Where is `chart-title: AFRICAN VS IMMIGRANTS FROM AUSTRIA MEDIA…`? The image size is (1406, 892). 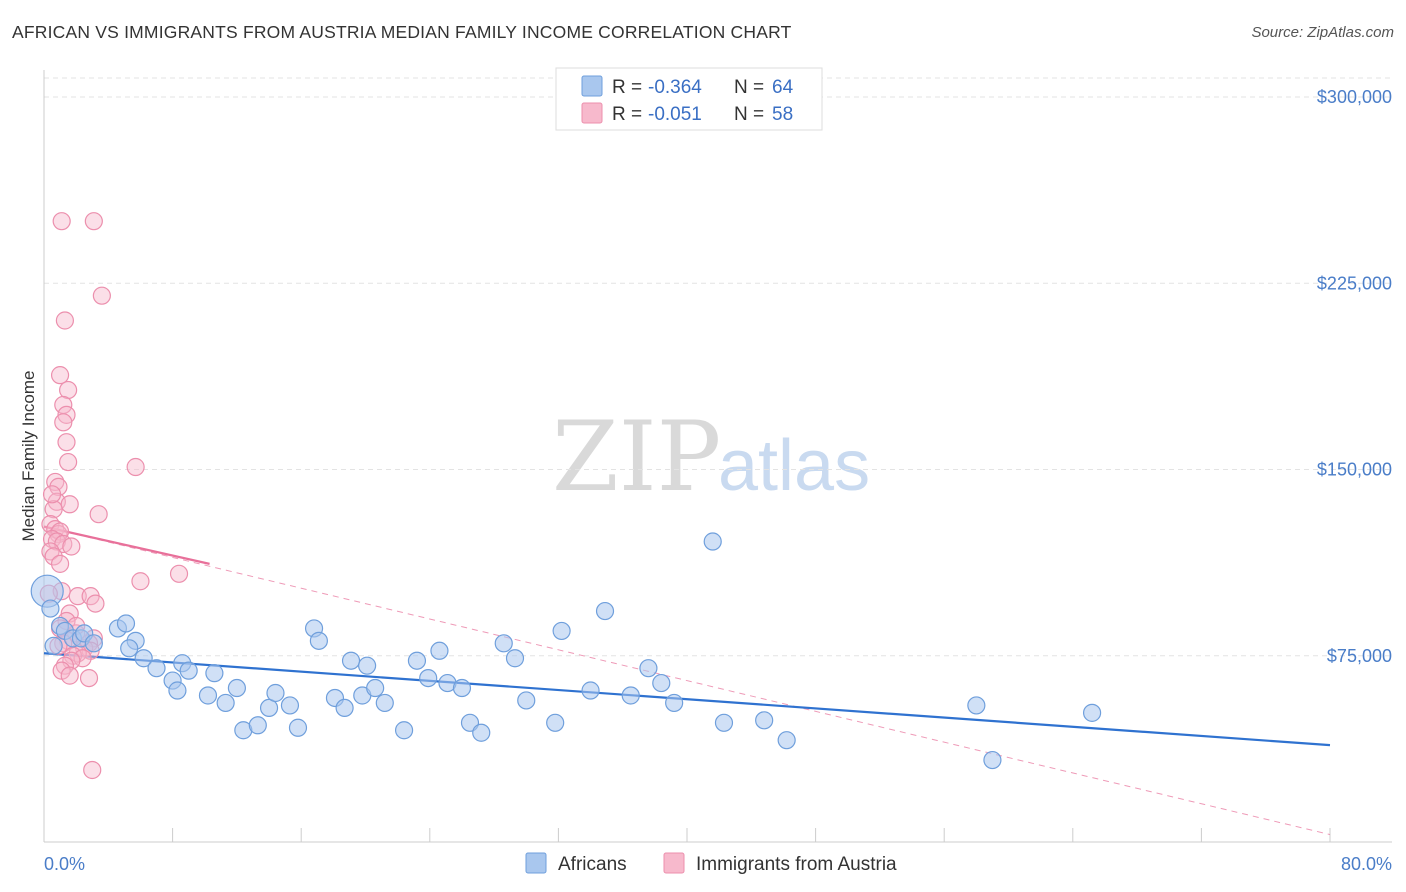 chart-title: AFRICAN VS IMMIGRANTS FROM AUSTRIA MEDIA… is located at coordinates (402, 32).